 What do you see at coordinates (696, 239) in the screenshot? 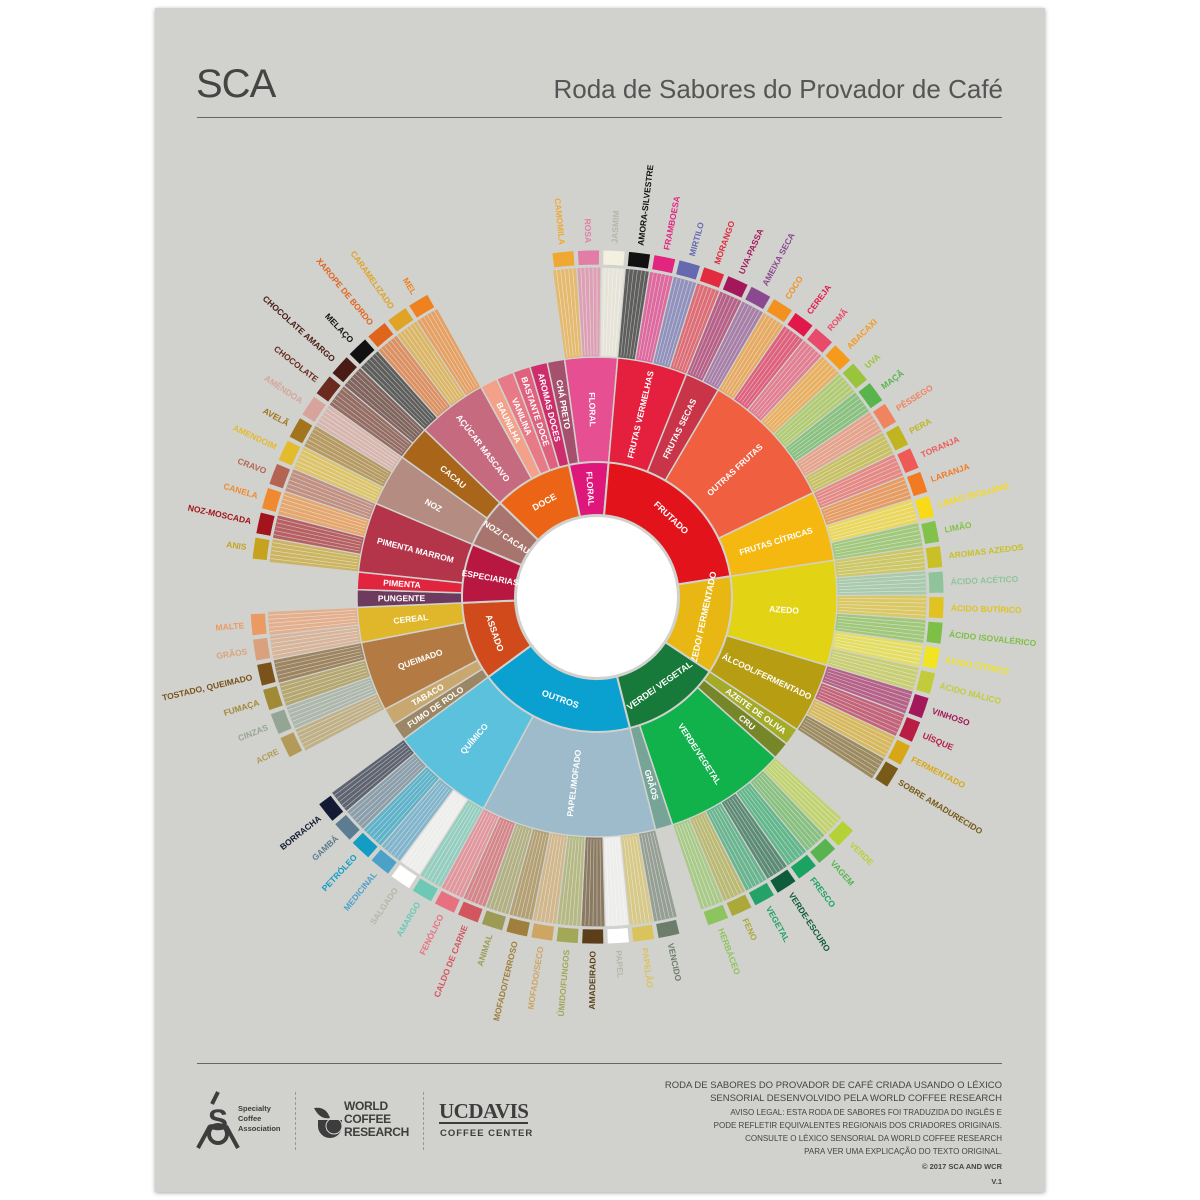
I see `outer-label-mirtilo: MIRTILO` at bounding box center [696, 239].